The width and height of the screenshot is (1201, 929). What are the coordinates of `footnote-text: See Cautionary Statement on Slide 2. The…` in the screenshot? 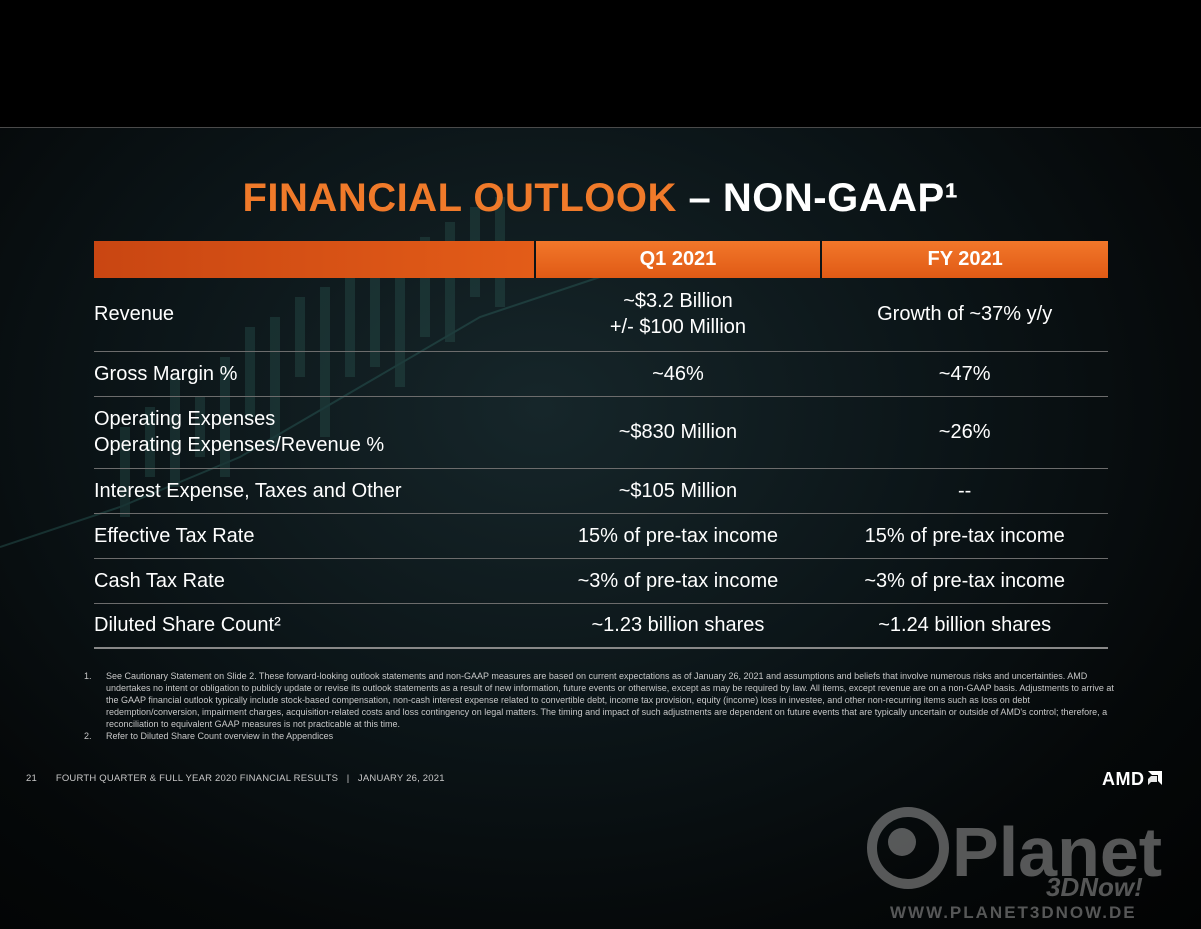 It's located at (610, 700).